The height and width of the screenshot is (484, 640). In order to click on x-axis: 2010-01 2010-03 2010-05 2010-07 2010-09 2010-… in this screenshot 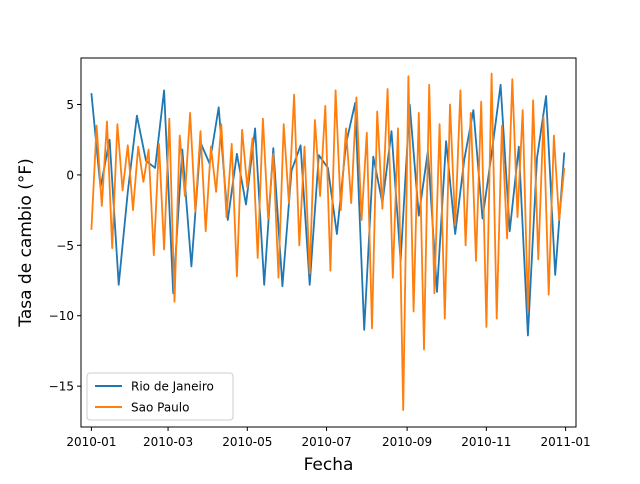, I will do `click(328, 438)`.